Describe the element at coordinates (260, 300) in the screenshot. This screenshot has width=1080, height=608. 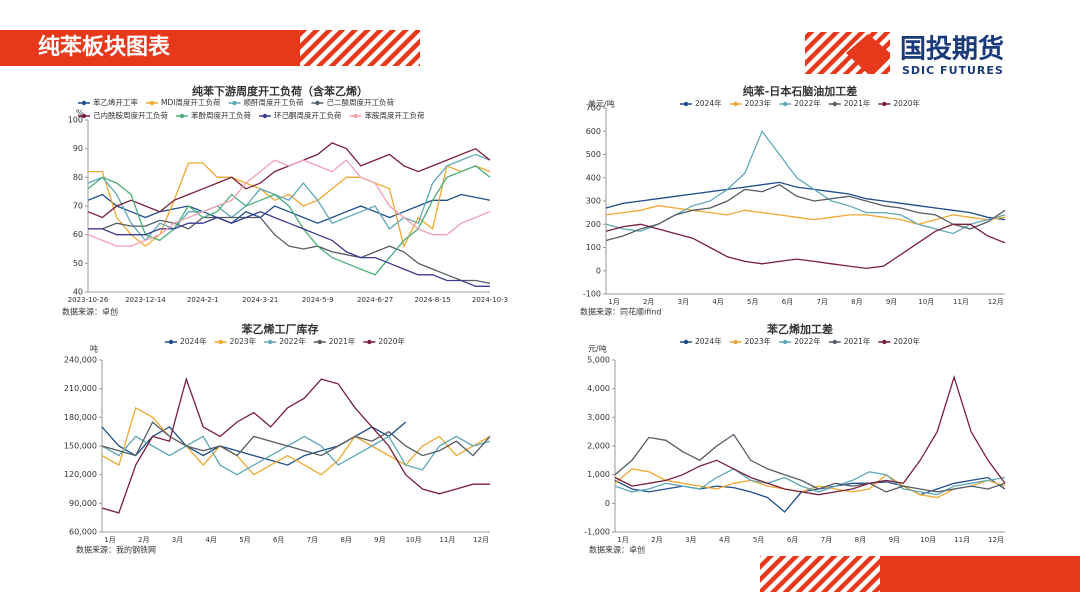
I see `x-tick-label: 2024-3-21` at that location.